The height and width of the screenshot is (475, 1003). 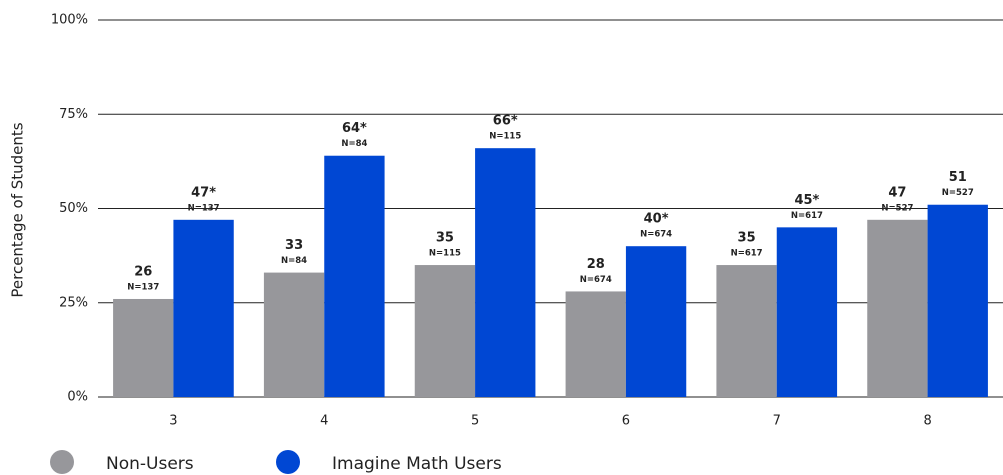 I want to click on data-label: 47, so click(x=897, y=192).